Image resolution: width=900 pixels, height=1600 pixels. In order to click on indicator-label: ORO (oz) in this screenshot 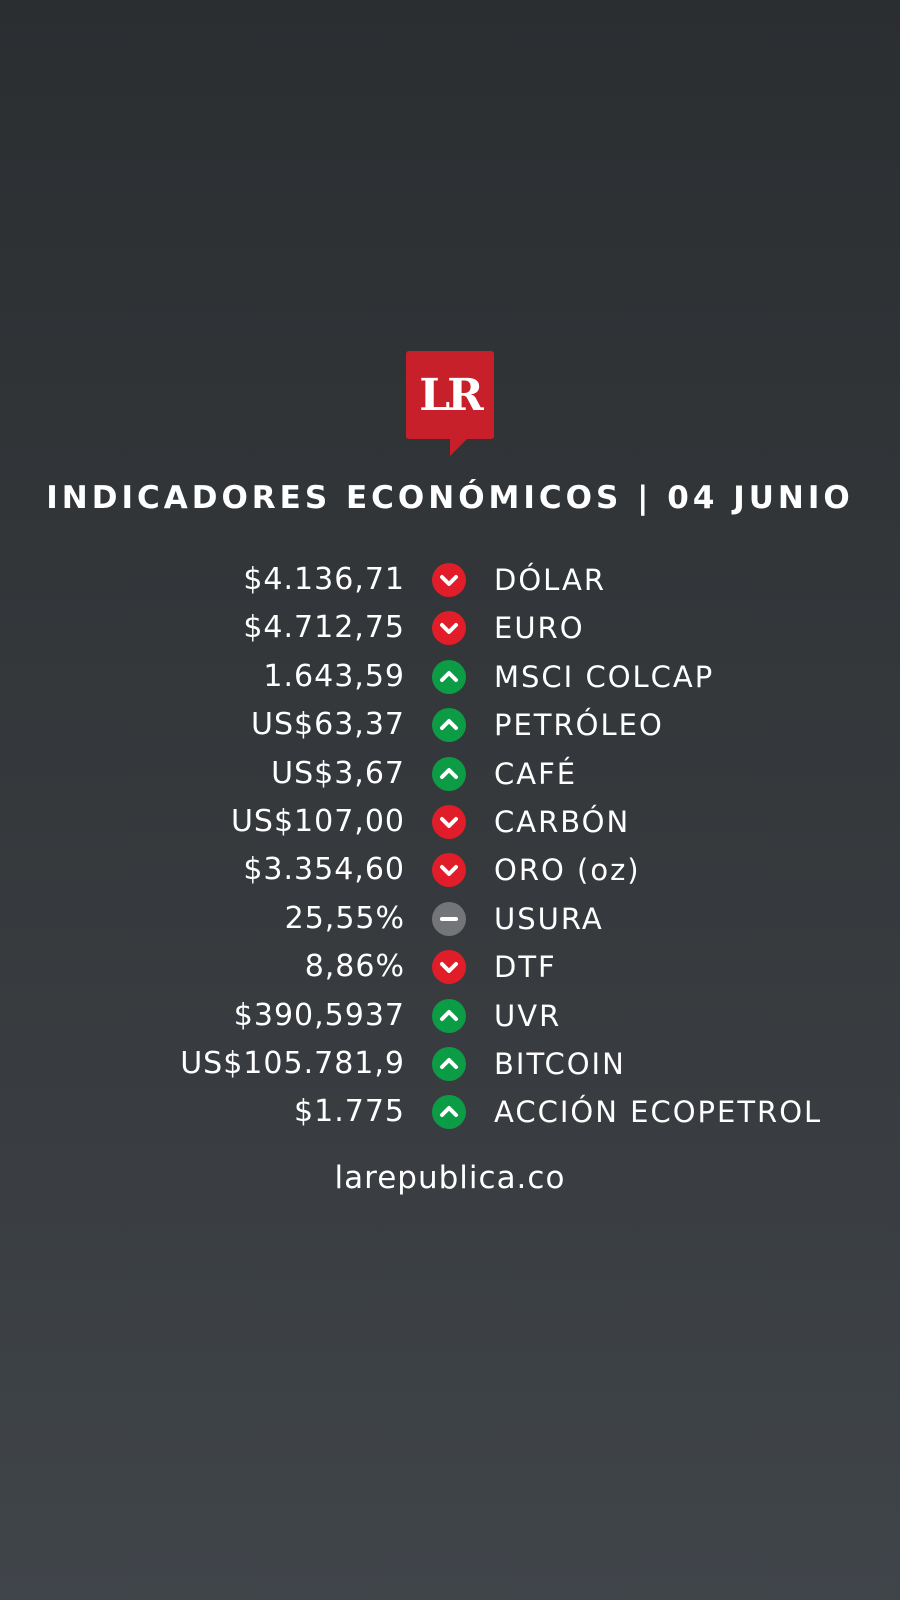, I will do `click(567, 870)`.